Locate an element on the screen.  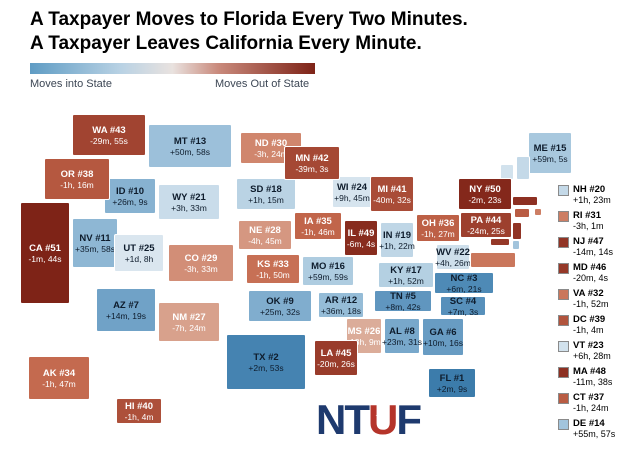
state-MO: MO #16 +59m, 59s is located at coordinates (328, 271).